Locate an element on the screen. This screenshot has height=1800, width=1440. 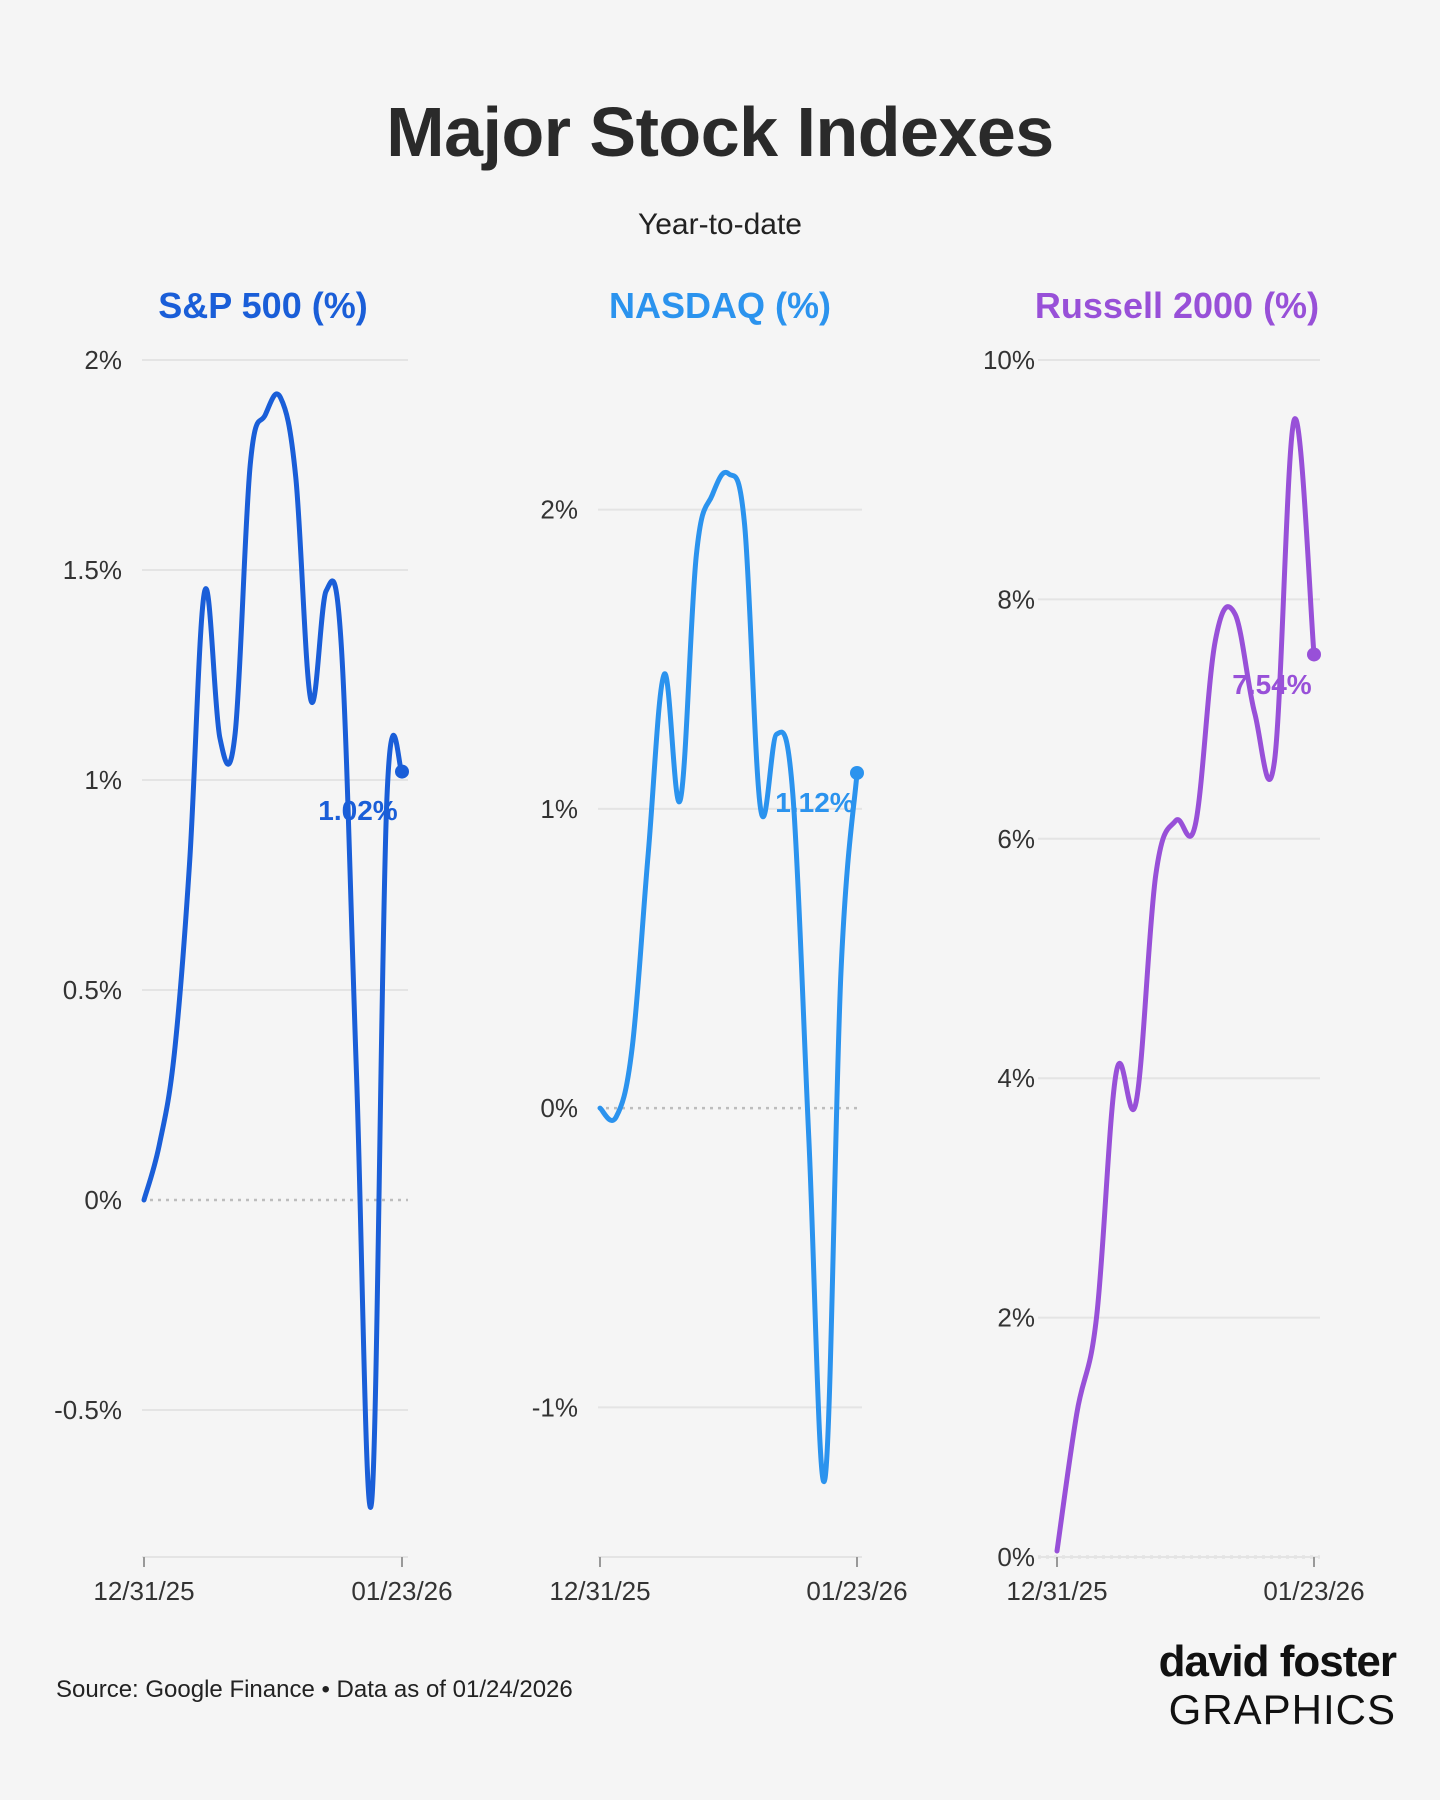
y-tick-label: 0.5% is located at coordinates (92, 990).